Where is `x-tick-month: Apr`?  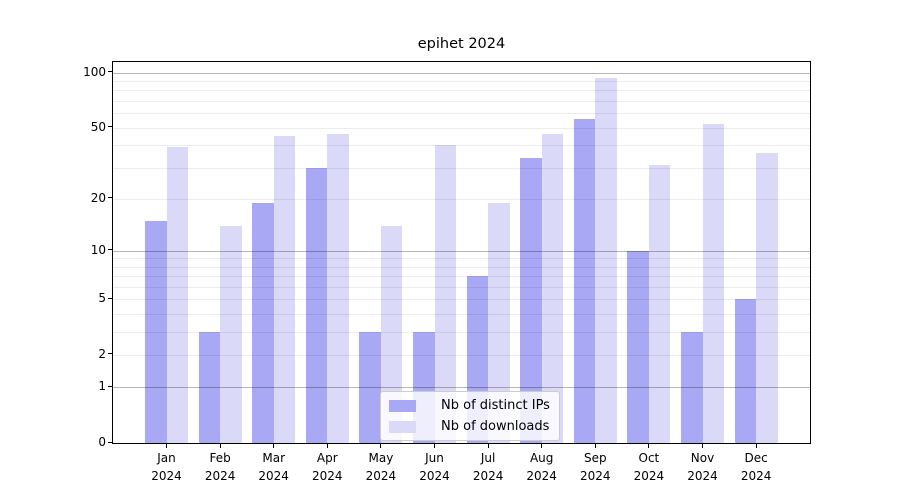
x-tick-month: Apr is located at coordinates (327, 458).